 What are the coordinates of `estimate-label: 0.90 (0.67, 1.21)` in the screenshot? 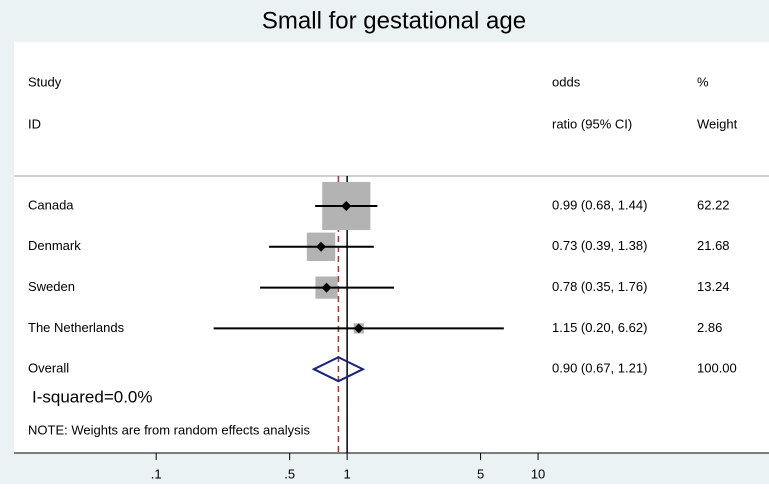 It's located at (599, 368).